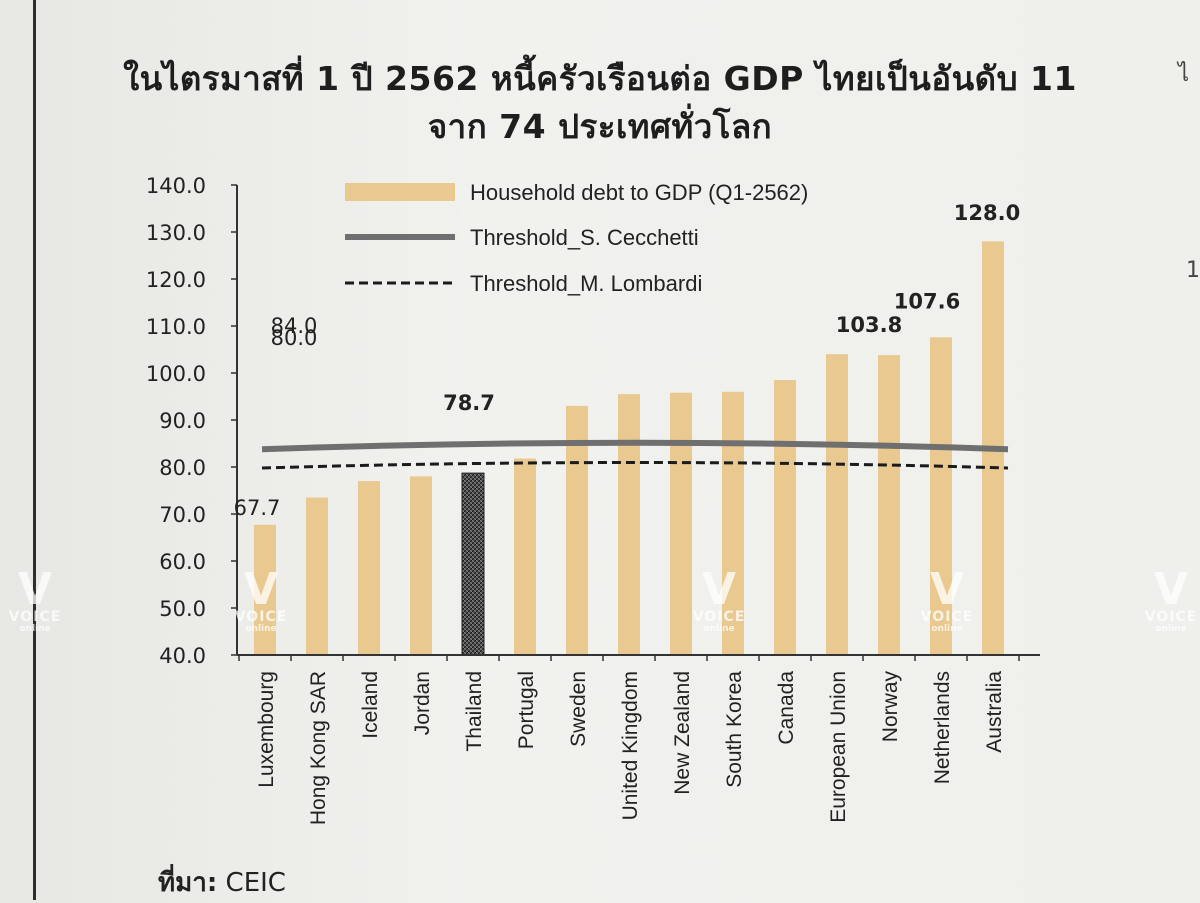 This screenshot has height=903, width=1200. What do you see at coordinates (947, 599) in the screenshot?
I see `watermark-voice-4: V VOICE online` at bounding box center [947, 599].